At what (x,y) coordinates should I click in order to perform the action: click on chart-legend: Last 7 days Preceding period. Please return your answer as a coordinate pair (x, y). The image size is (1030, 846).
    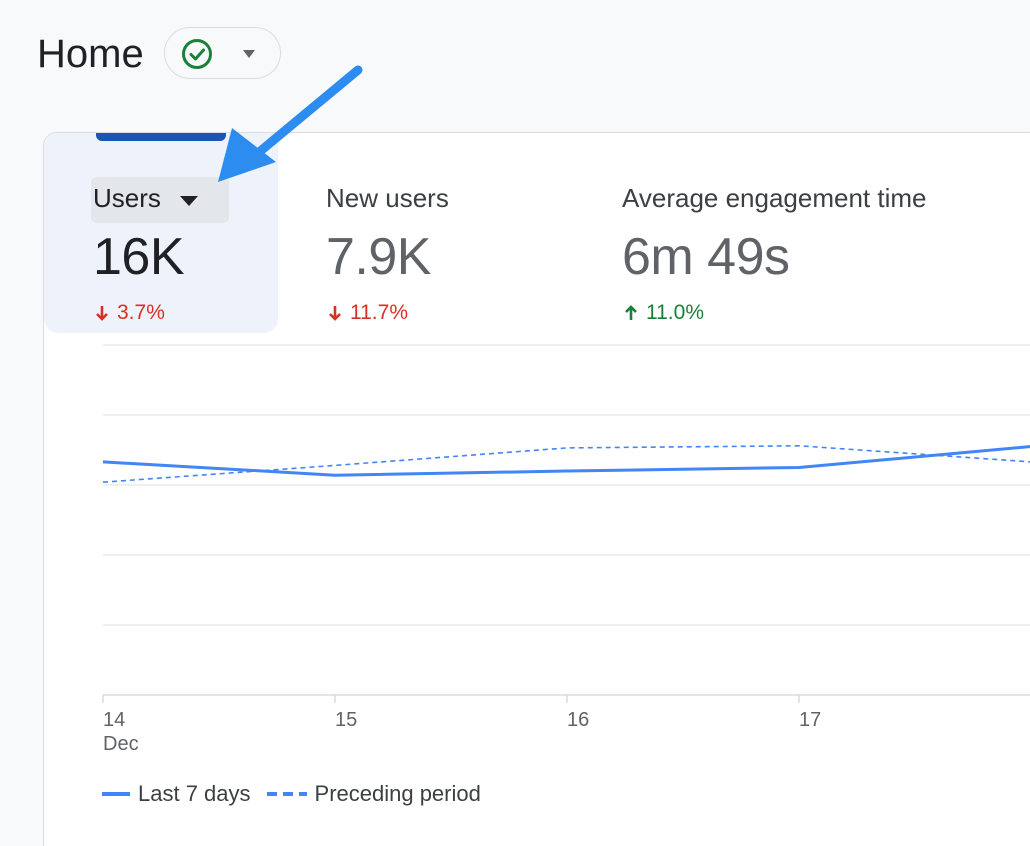
    Looking at the image, I should click on (299, 794).